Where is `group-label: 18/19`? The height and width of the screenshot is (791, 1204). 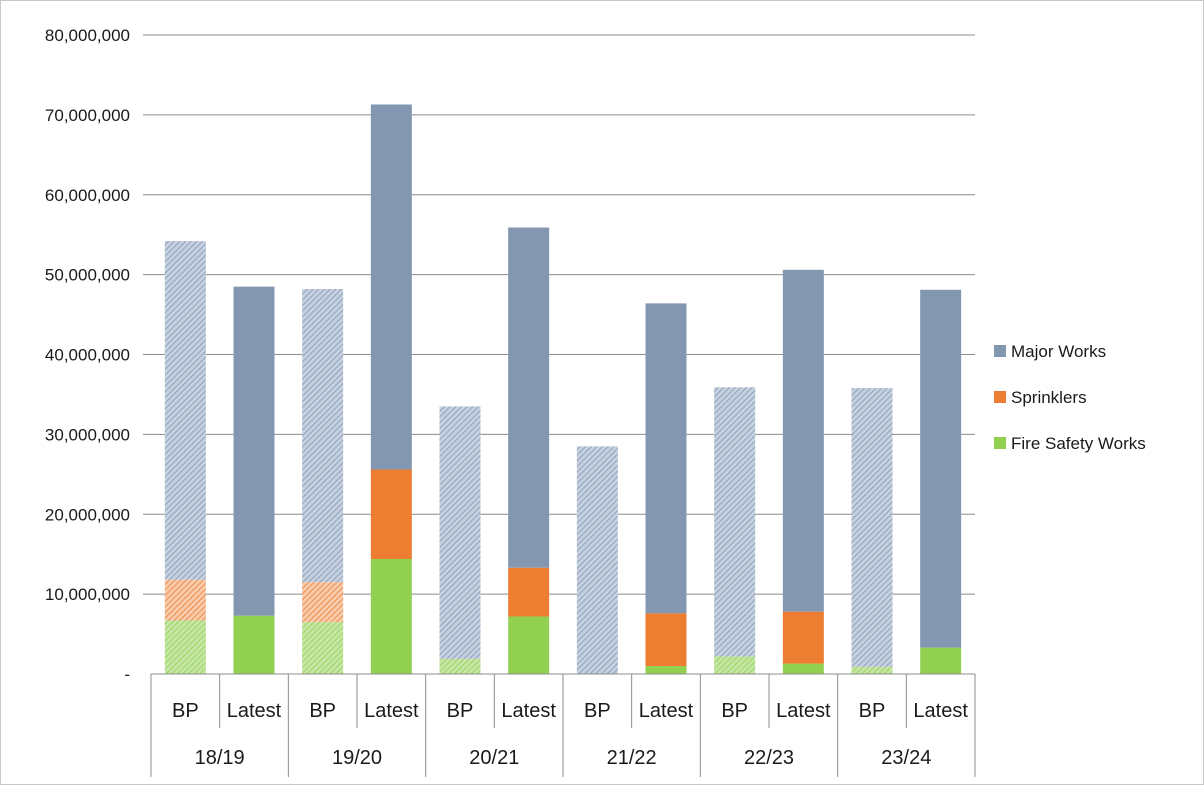 group-label: 18/19 is located at coordinates (220, 758).